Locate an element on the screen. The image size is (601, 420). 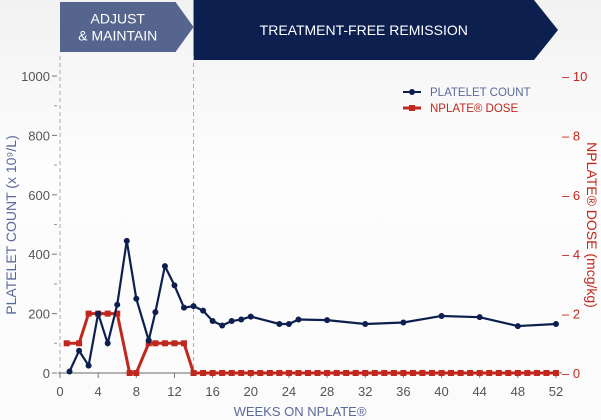
legend-label: PLATELET COUNT is located at coordinates (480, 93).